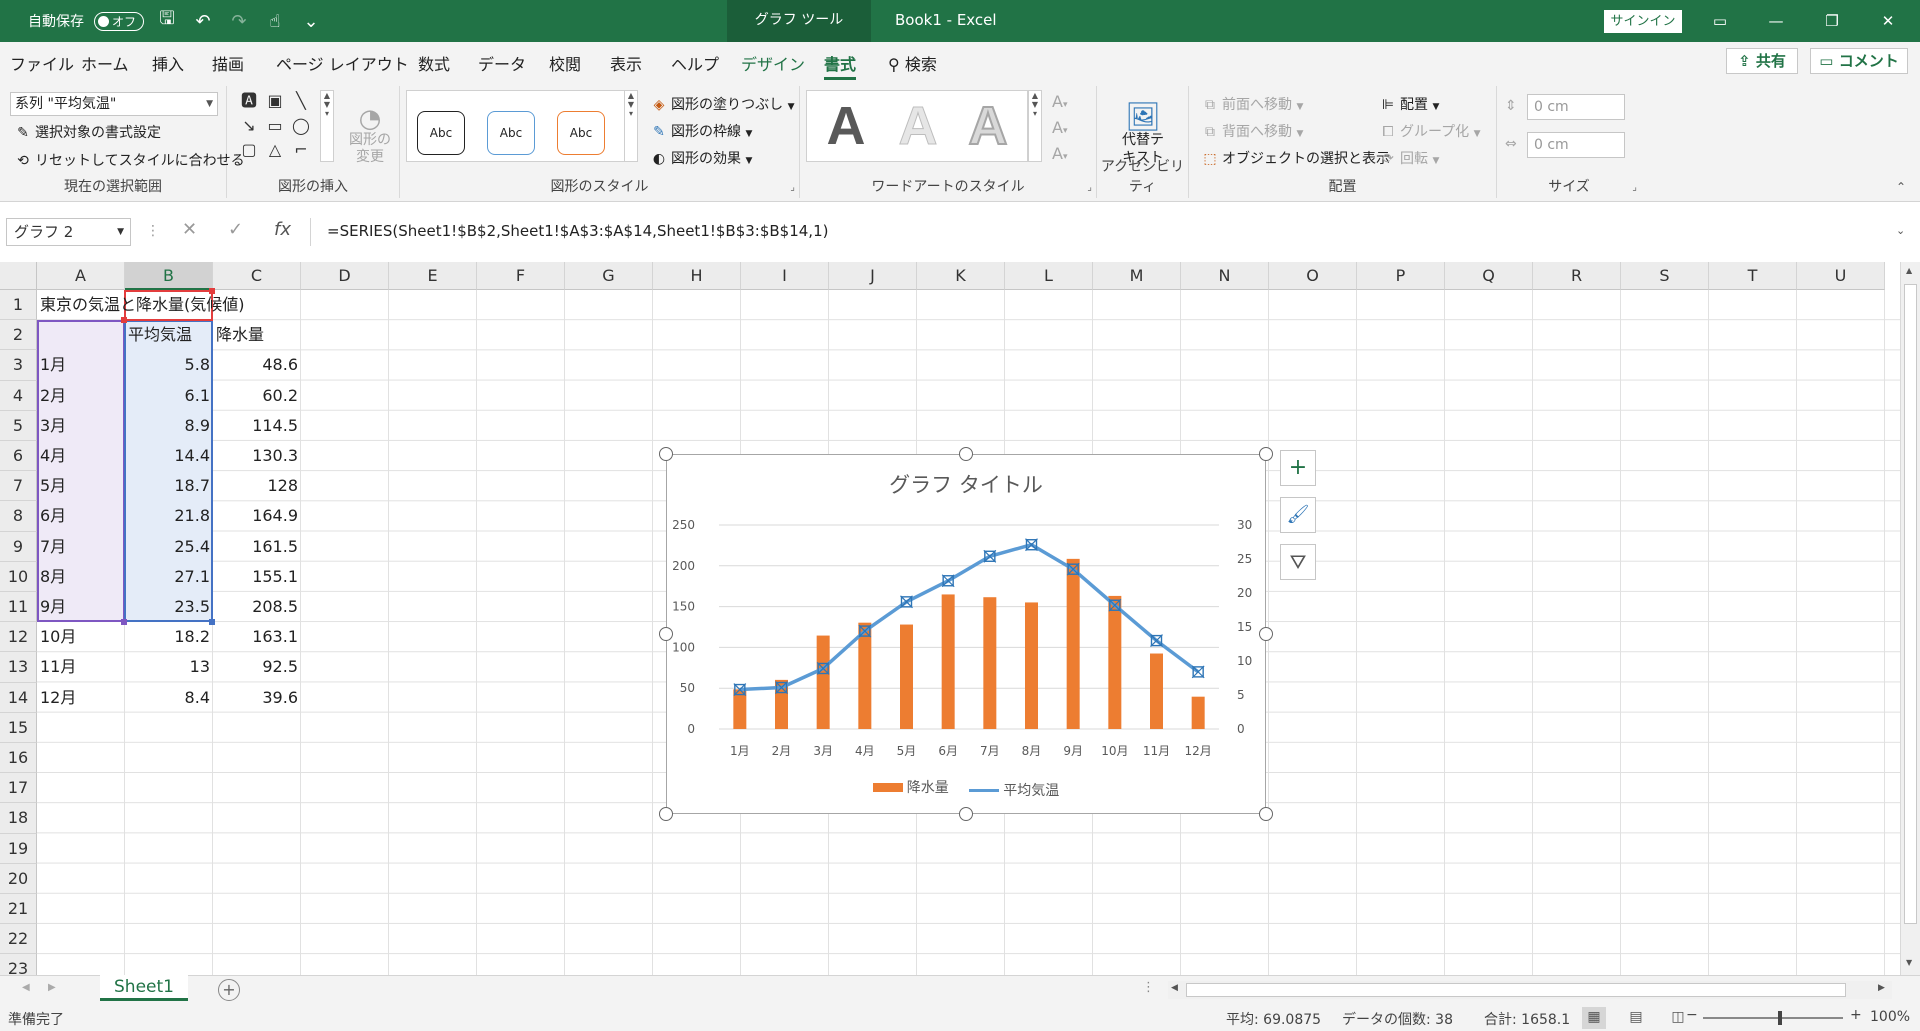  What do you see at coordinates (192, 576) in the screenshot?
I see `cell-b10: 27.1` at bounding box center [192, 576].